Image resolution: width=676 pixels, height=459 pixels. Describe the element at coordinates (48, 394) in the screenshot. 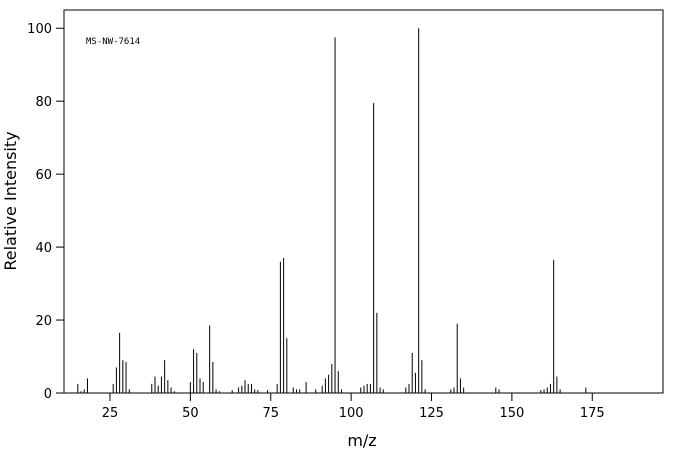

I see `y-tick-label: 0` at that location.